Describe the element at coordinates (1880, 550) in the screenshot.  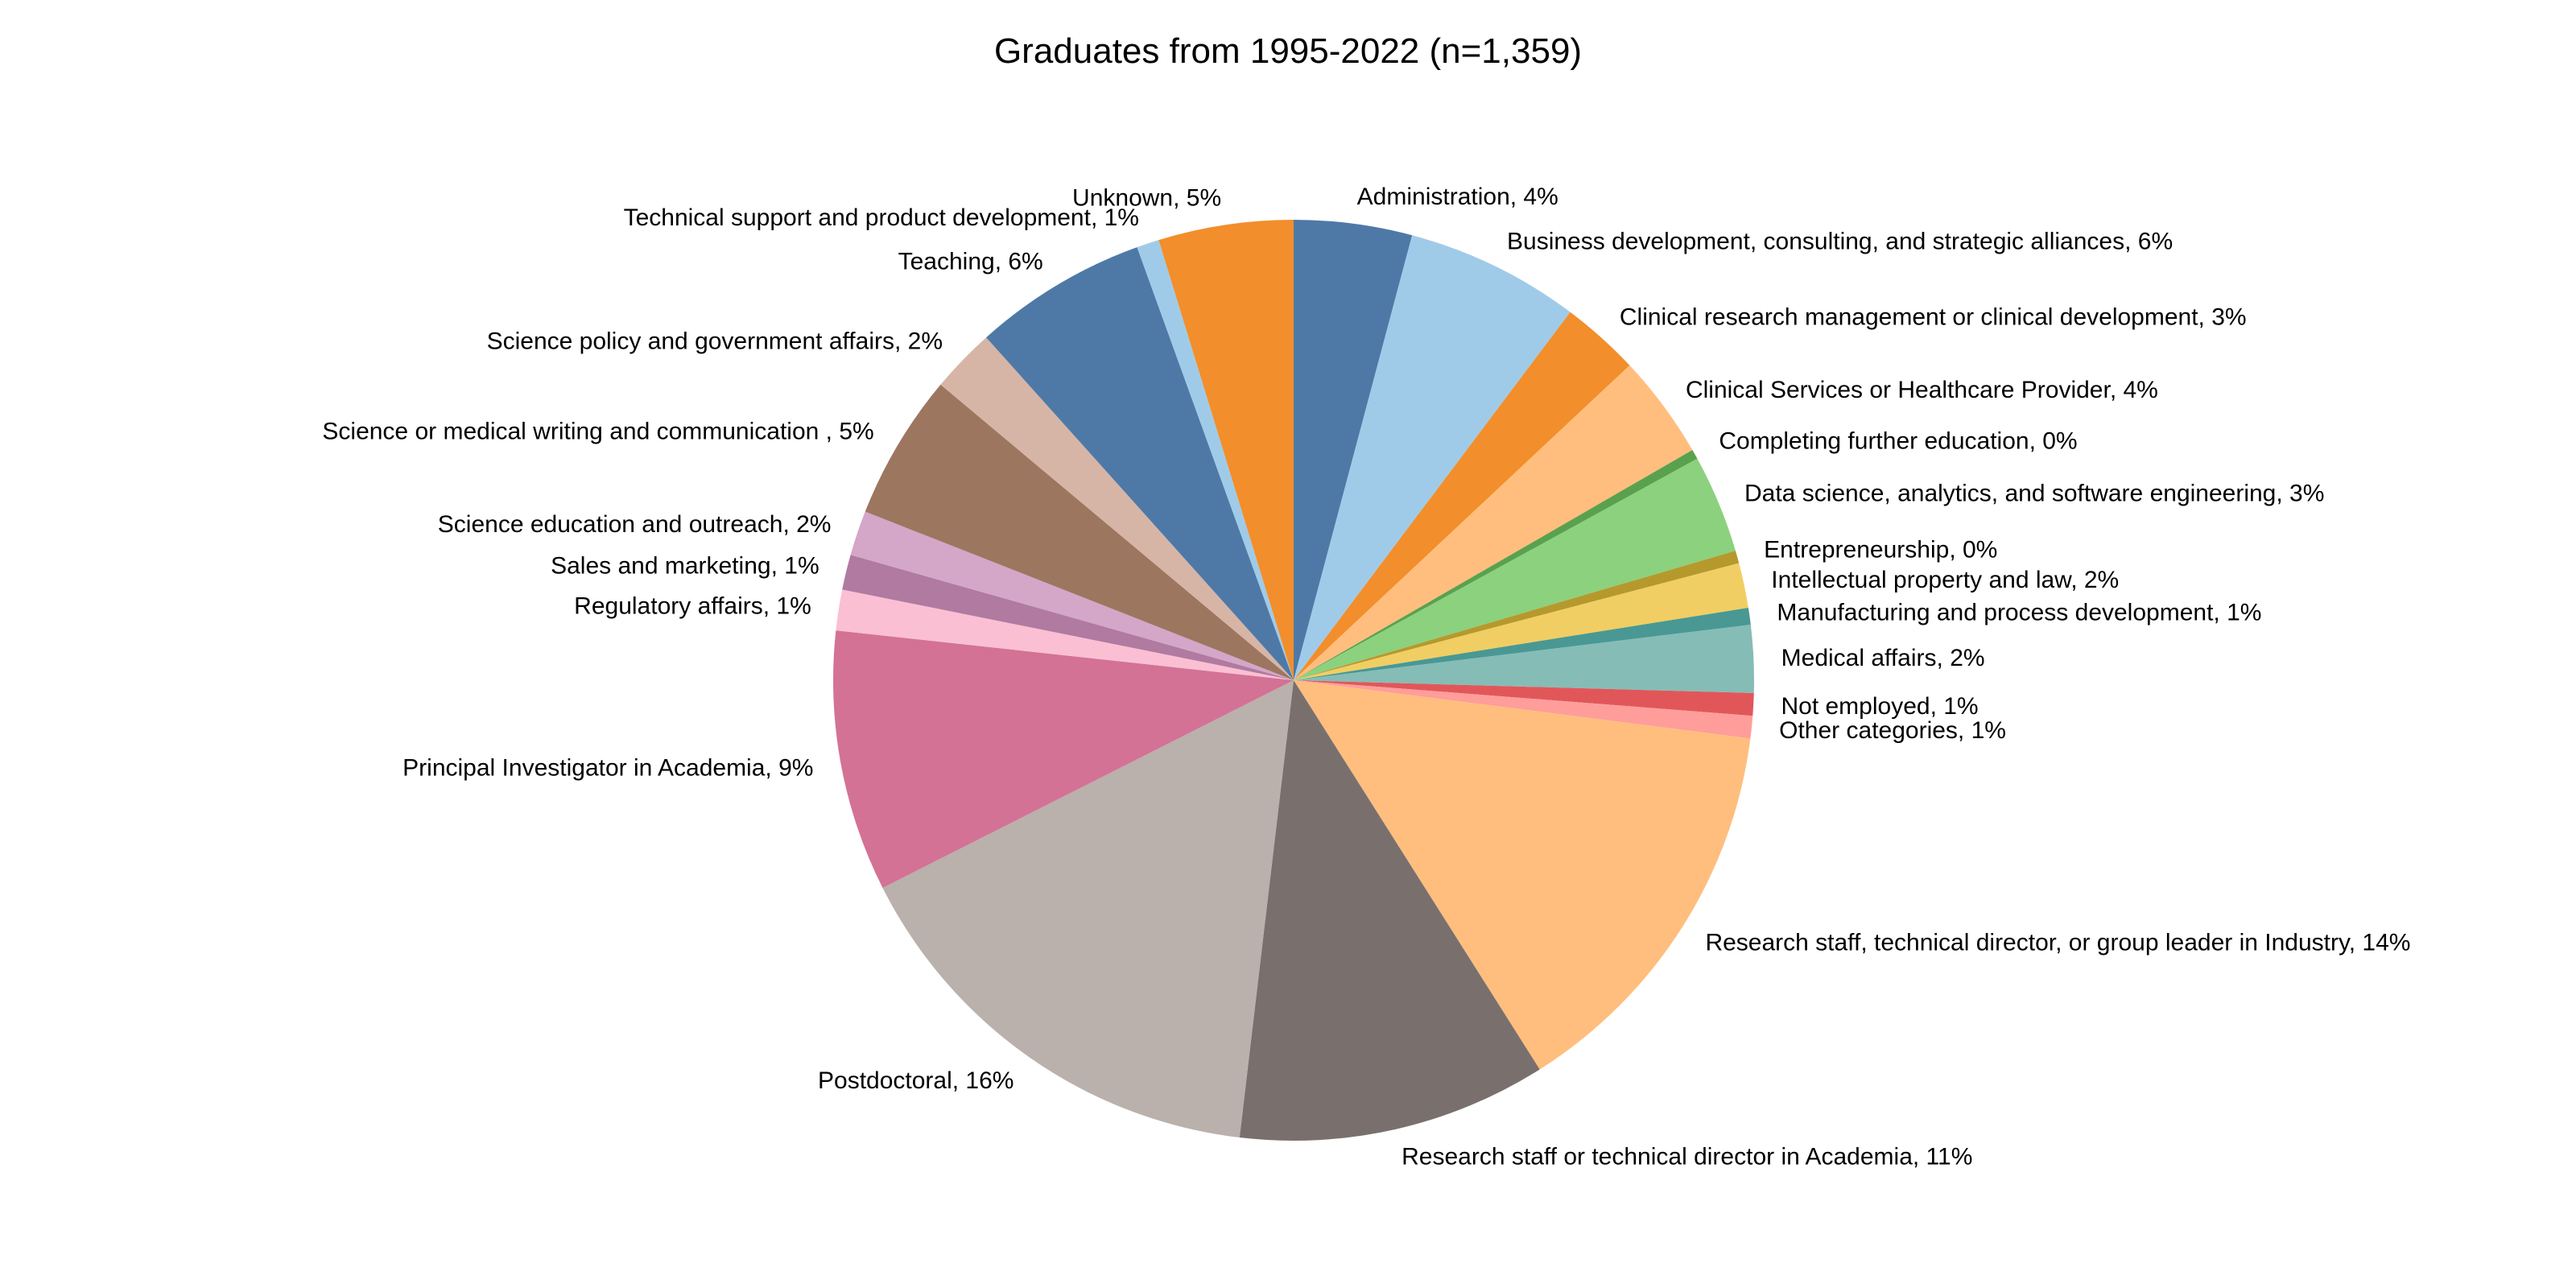
I see `slice-label: Entrepreneurship, 0%` at that location.